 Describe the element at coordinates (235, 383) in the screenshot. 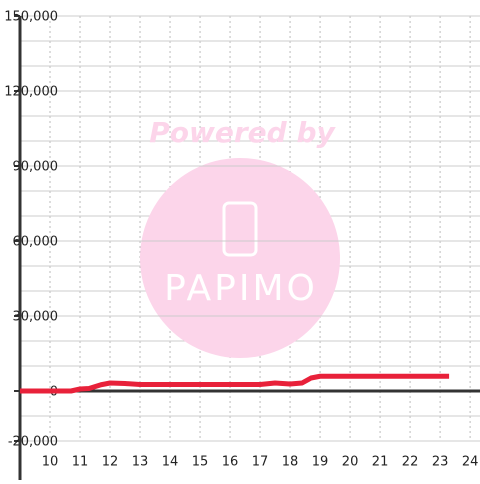

I see `line-series` at that location.